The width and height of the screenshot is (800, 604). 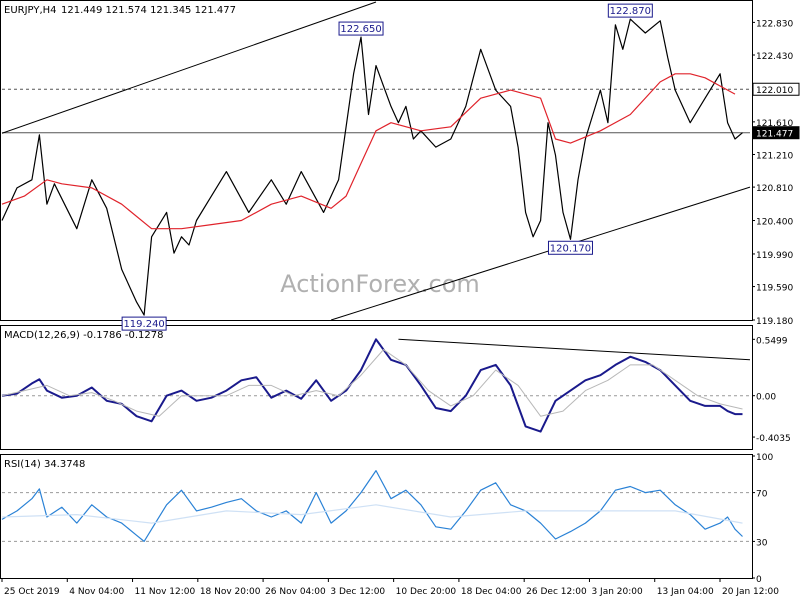 What do you see at coordinates (774, 189) in the screenshot?
I see `y-tick-label: 120.810` at bounding box center [774, 189].